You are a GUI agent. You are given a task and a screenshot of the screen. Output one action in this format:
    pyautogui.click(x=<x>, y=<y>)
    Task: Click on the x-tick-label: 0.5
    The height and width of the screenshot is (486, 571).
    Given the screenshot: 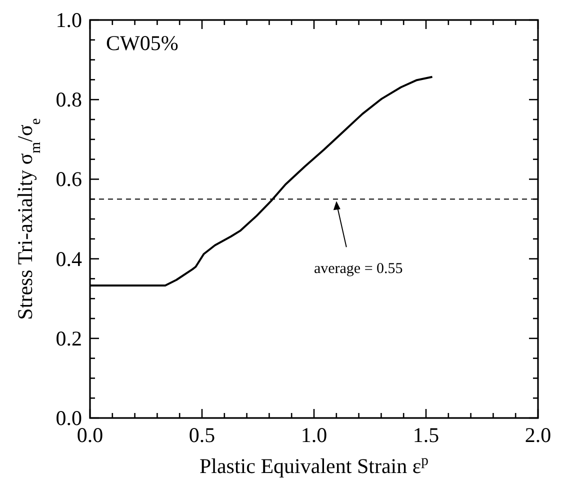 What is the action you would take?
    pyautogui.click(x=202, y=435)
    